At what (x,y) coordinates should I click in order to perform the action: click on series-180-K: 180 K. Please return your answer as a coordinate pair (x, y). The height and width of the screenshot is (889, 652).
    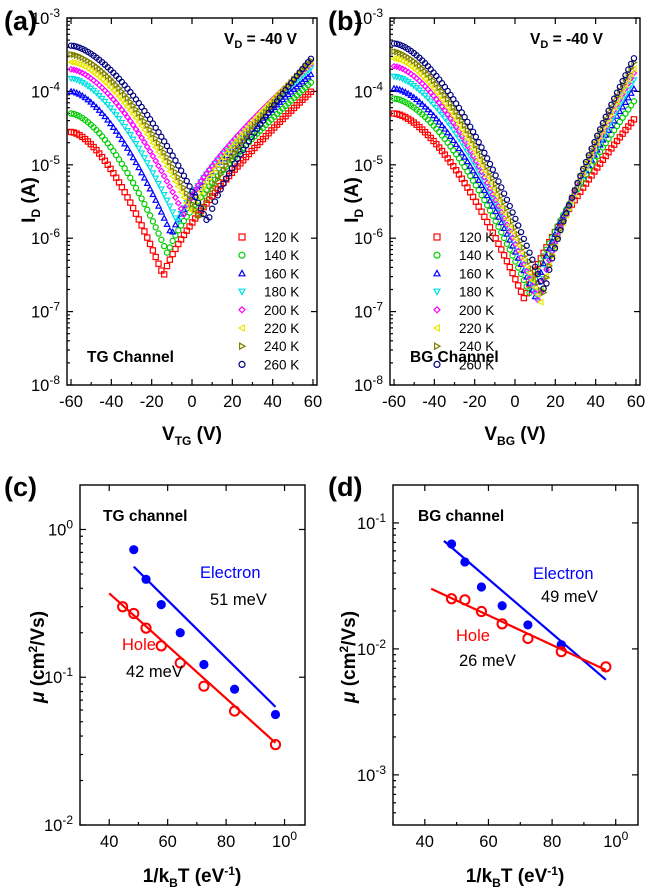
    Looking at the image, I should click on (514, 187).